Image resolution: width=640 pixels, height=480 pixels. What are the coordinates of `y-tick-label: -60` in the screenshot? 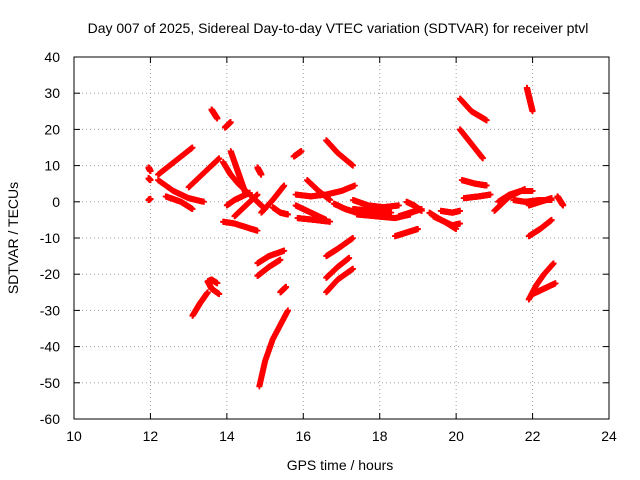 It's located at (50, 419).